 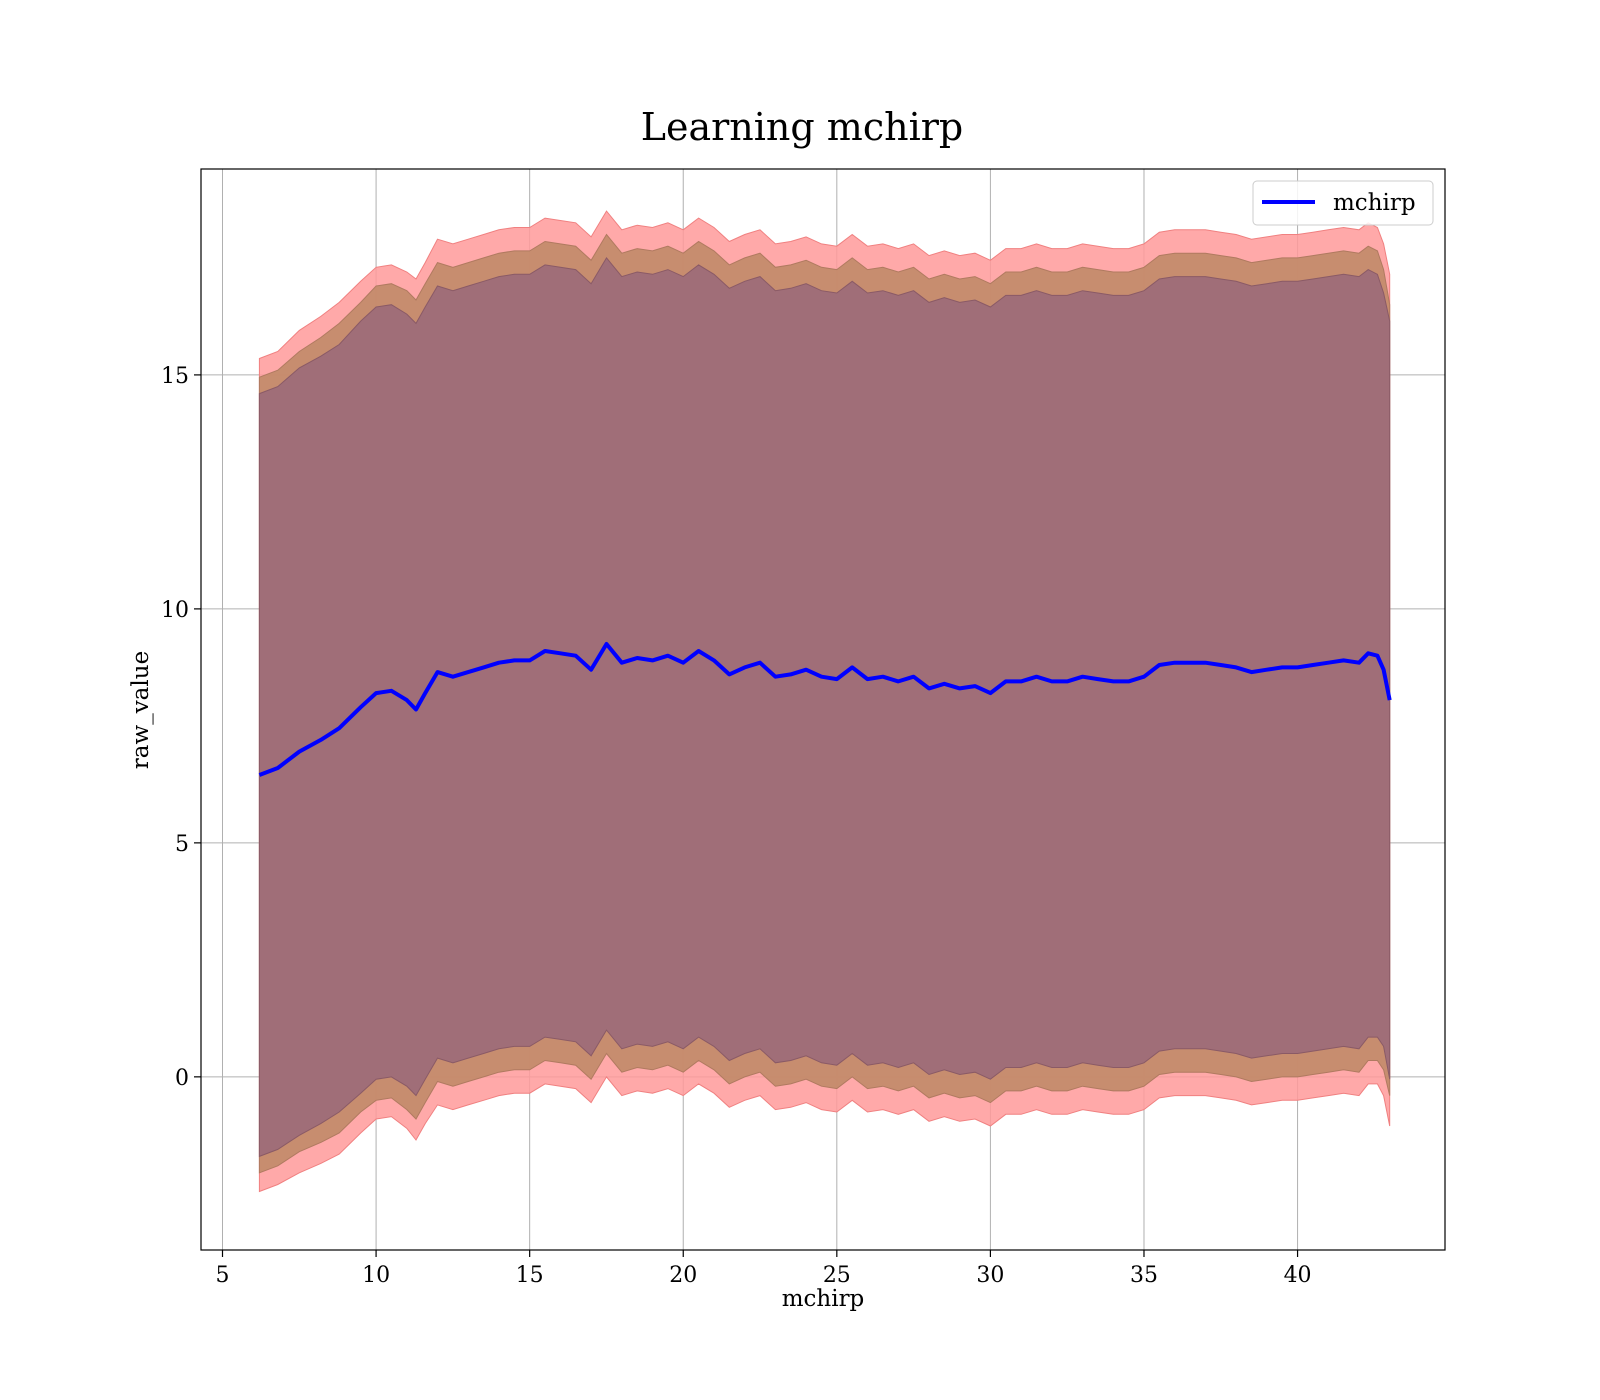 I want to click on legend-label: mchirp, so click(x=1374, y=203).